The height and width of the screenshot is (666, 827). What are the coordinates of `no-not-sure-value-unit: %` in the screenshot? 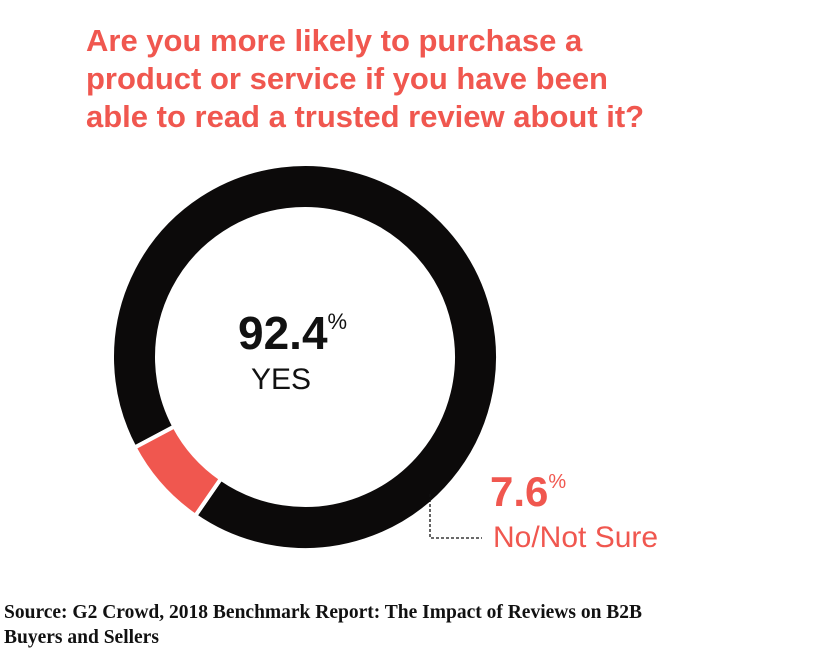 It's located at (557, 482).